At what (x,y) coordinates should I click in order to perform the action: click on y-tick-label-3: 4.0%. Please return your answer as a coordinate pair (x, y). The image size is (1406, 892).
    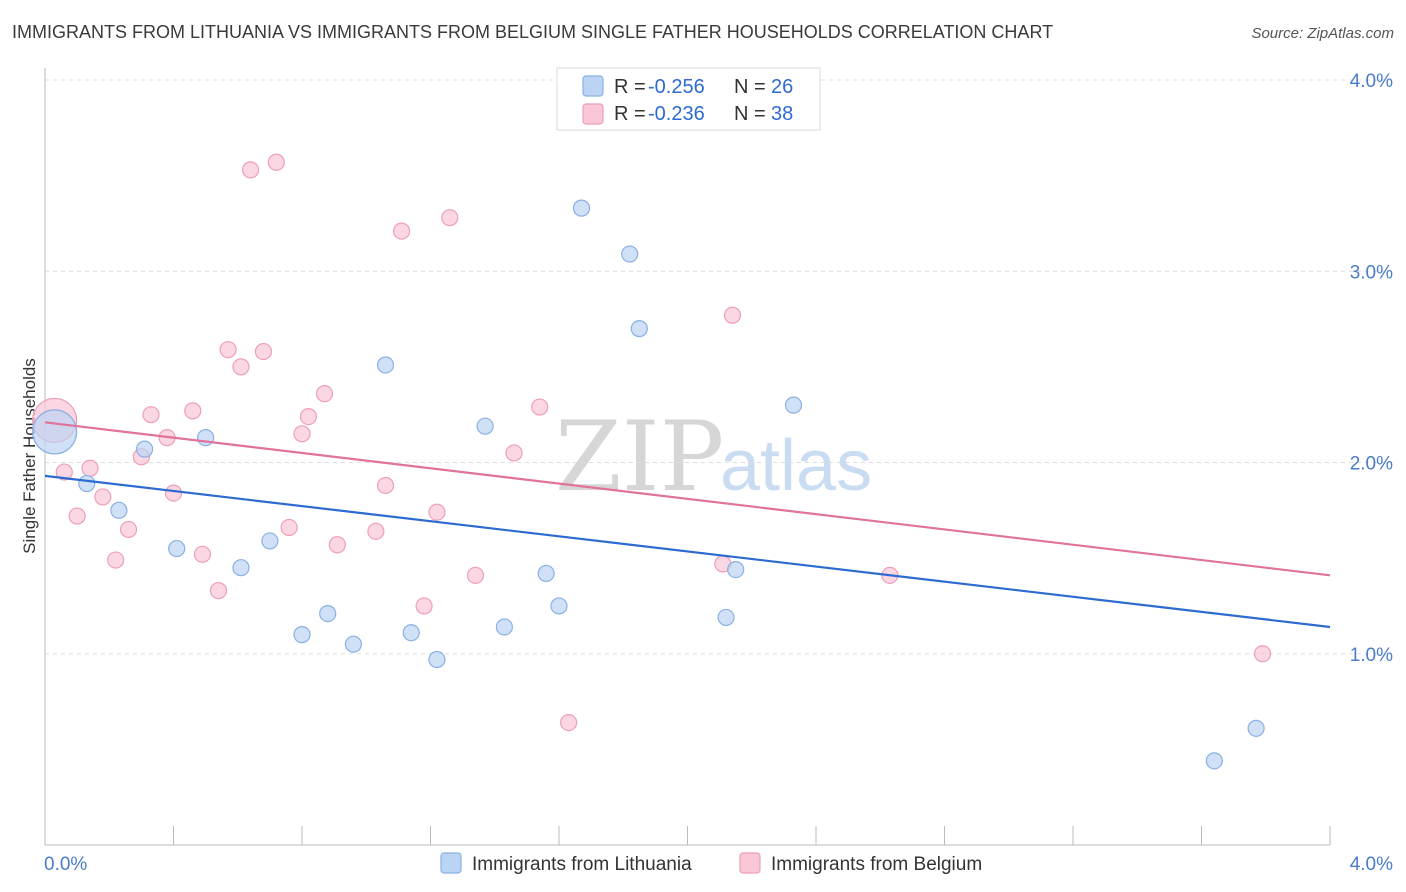
    Looking at the image, I should click on (1371, 81).